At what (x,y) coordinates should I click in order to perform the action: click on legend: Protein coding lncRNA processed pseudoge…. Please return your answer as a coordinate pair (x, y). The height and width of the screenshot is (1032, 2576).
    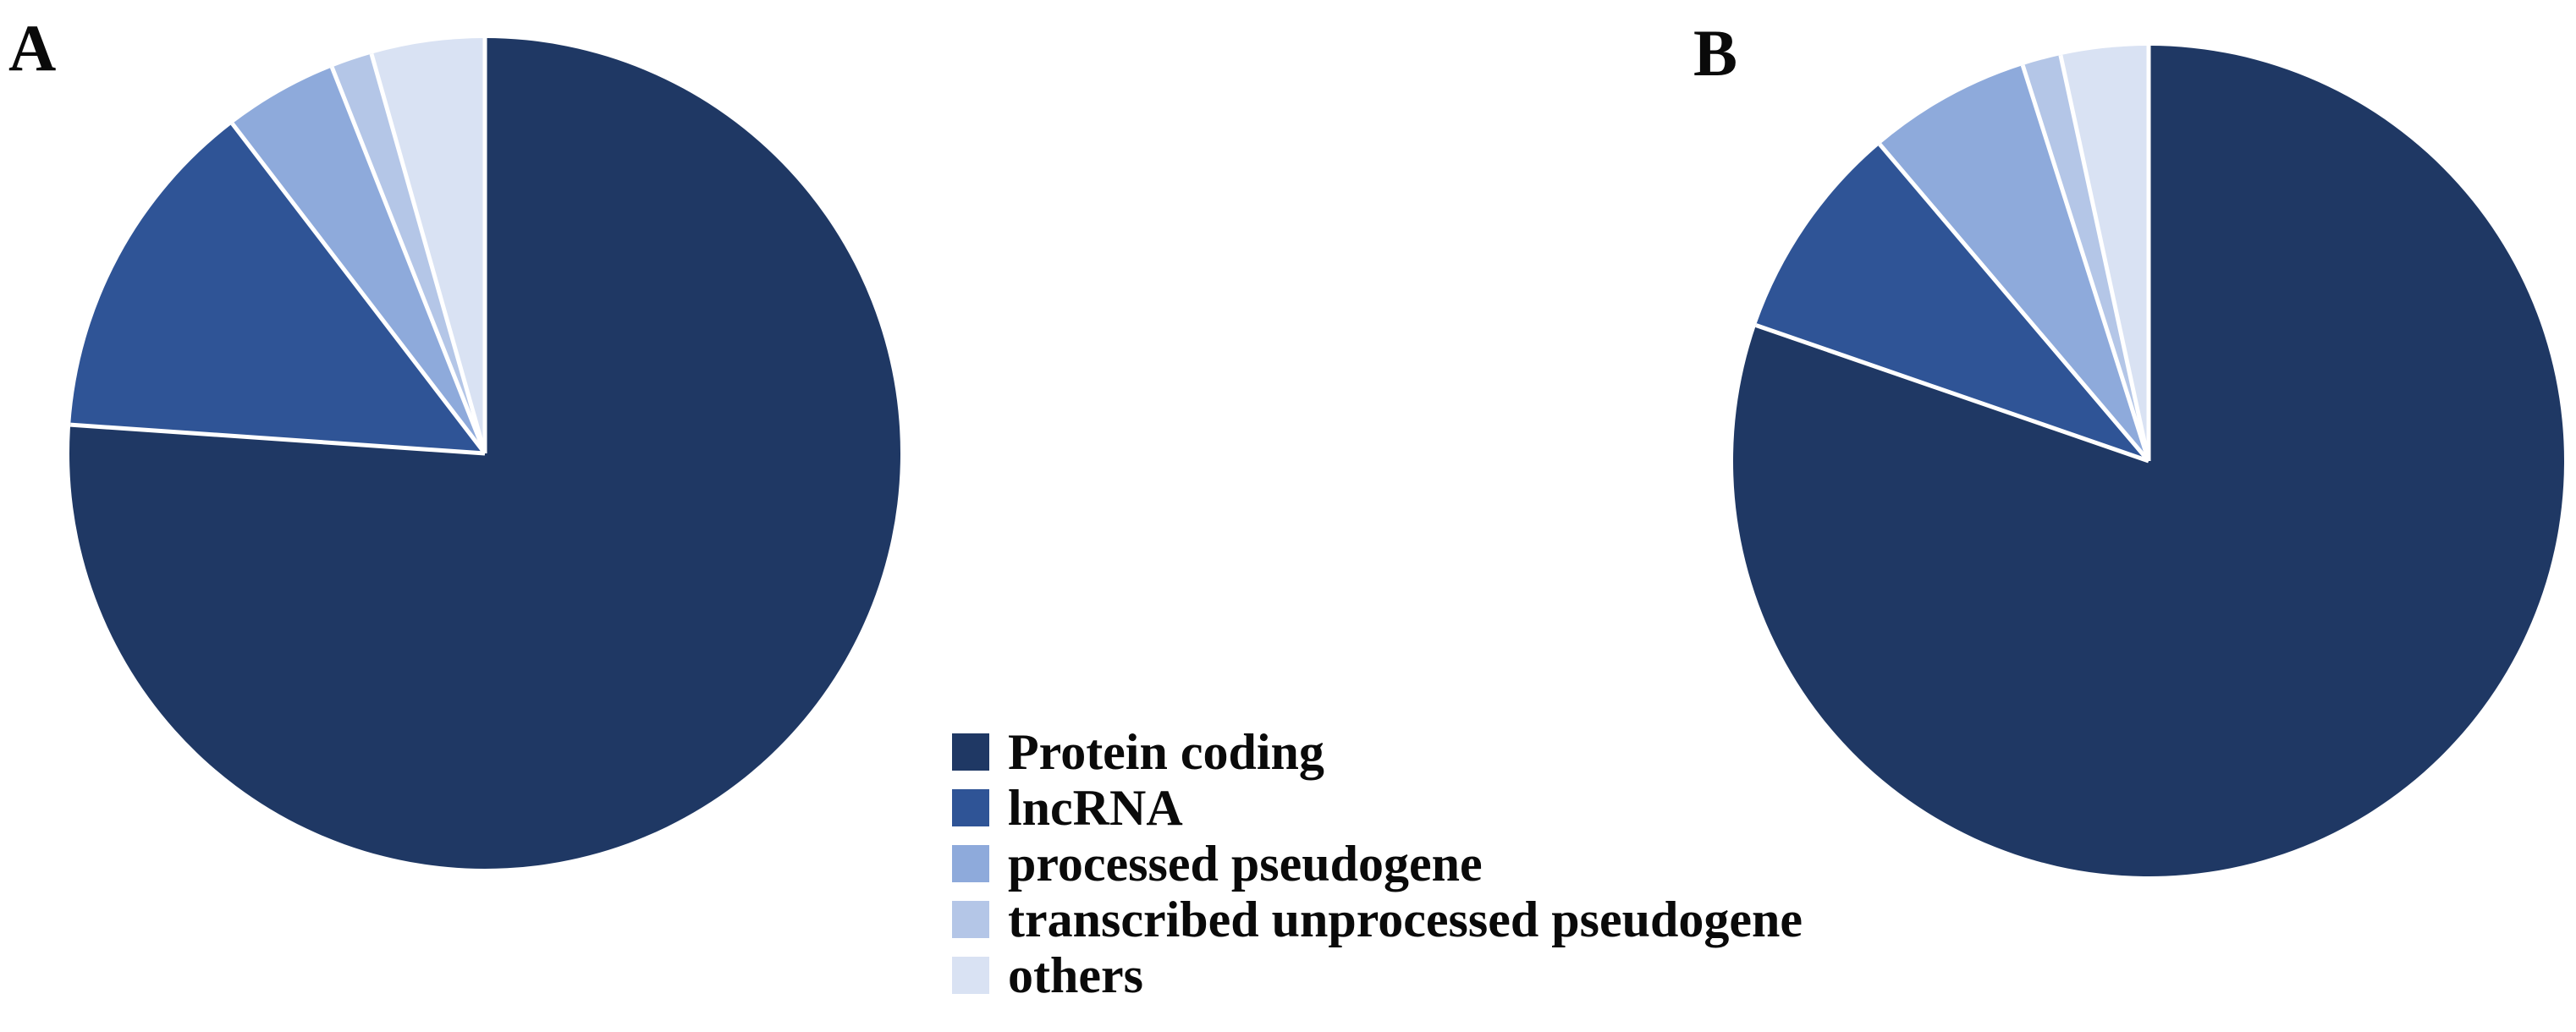
    Looking at the image, I should click on (1377, 864).